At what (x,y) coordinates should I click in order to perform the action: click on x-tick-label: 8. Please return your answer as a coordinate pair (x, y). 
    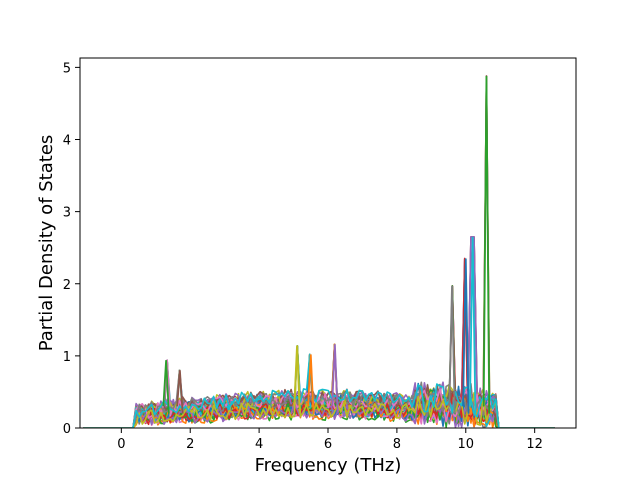
    Looking at the image, I should click on (397, 444).